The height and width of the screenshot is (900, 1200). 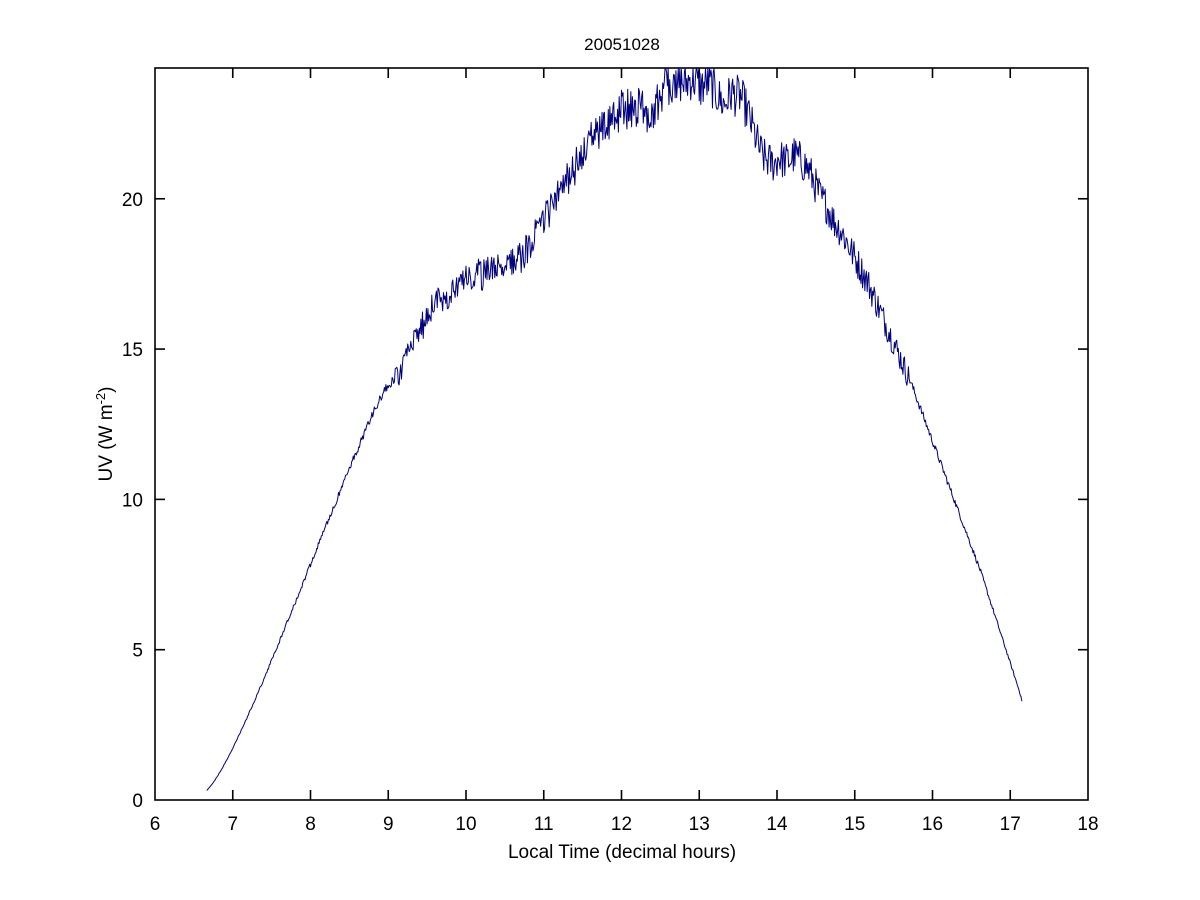 What do you see at coordinates (106, 390) in the screenshot?
I see `y-axis-title-tail: )` at bounding box center [106, 390].